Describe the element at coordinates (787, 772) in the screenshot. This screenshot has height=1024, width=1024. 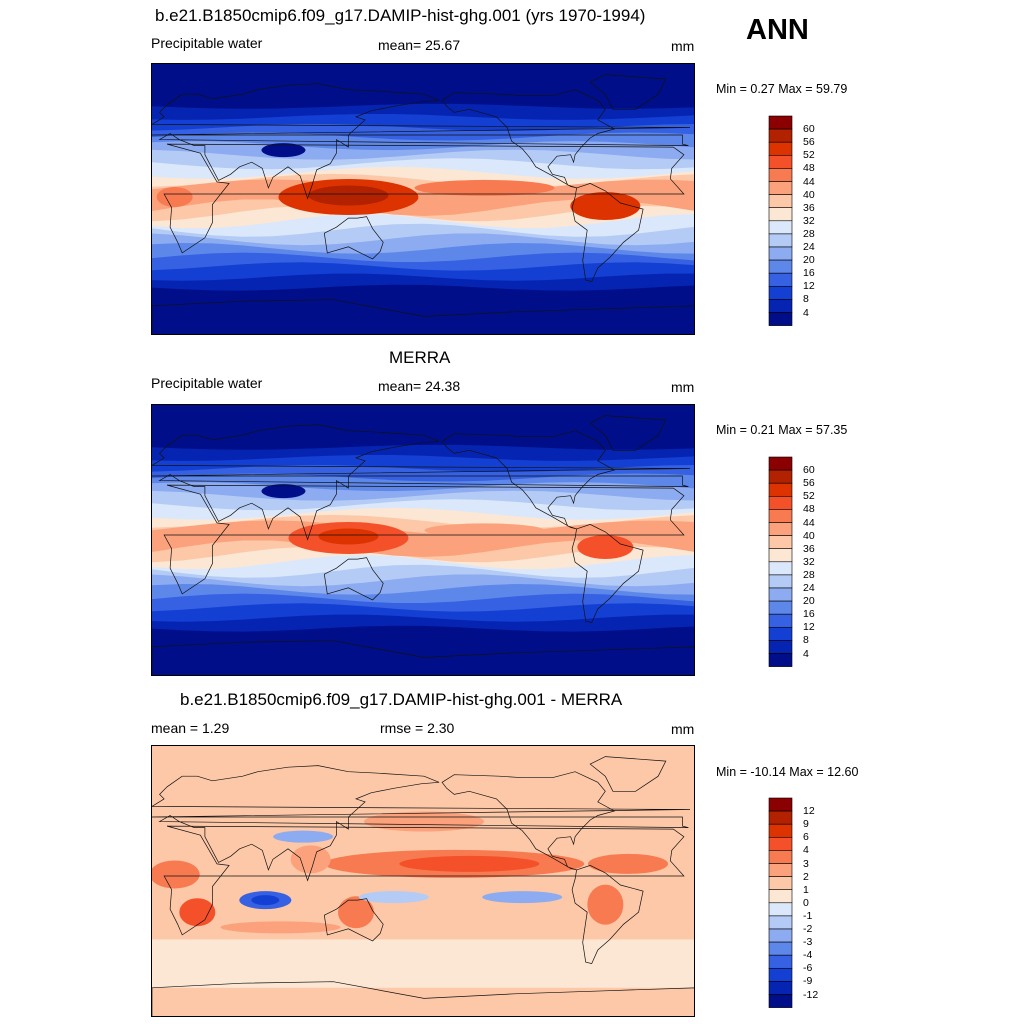
I see `minmax-label-diff: Min = -10.14 Max = 12.60` at that location.